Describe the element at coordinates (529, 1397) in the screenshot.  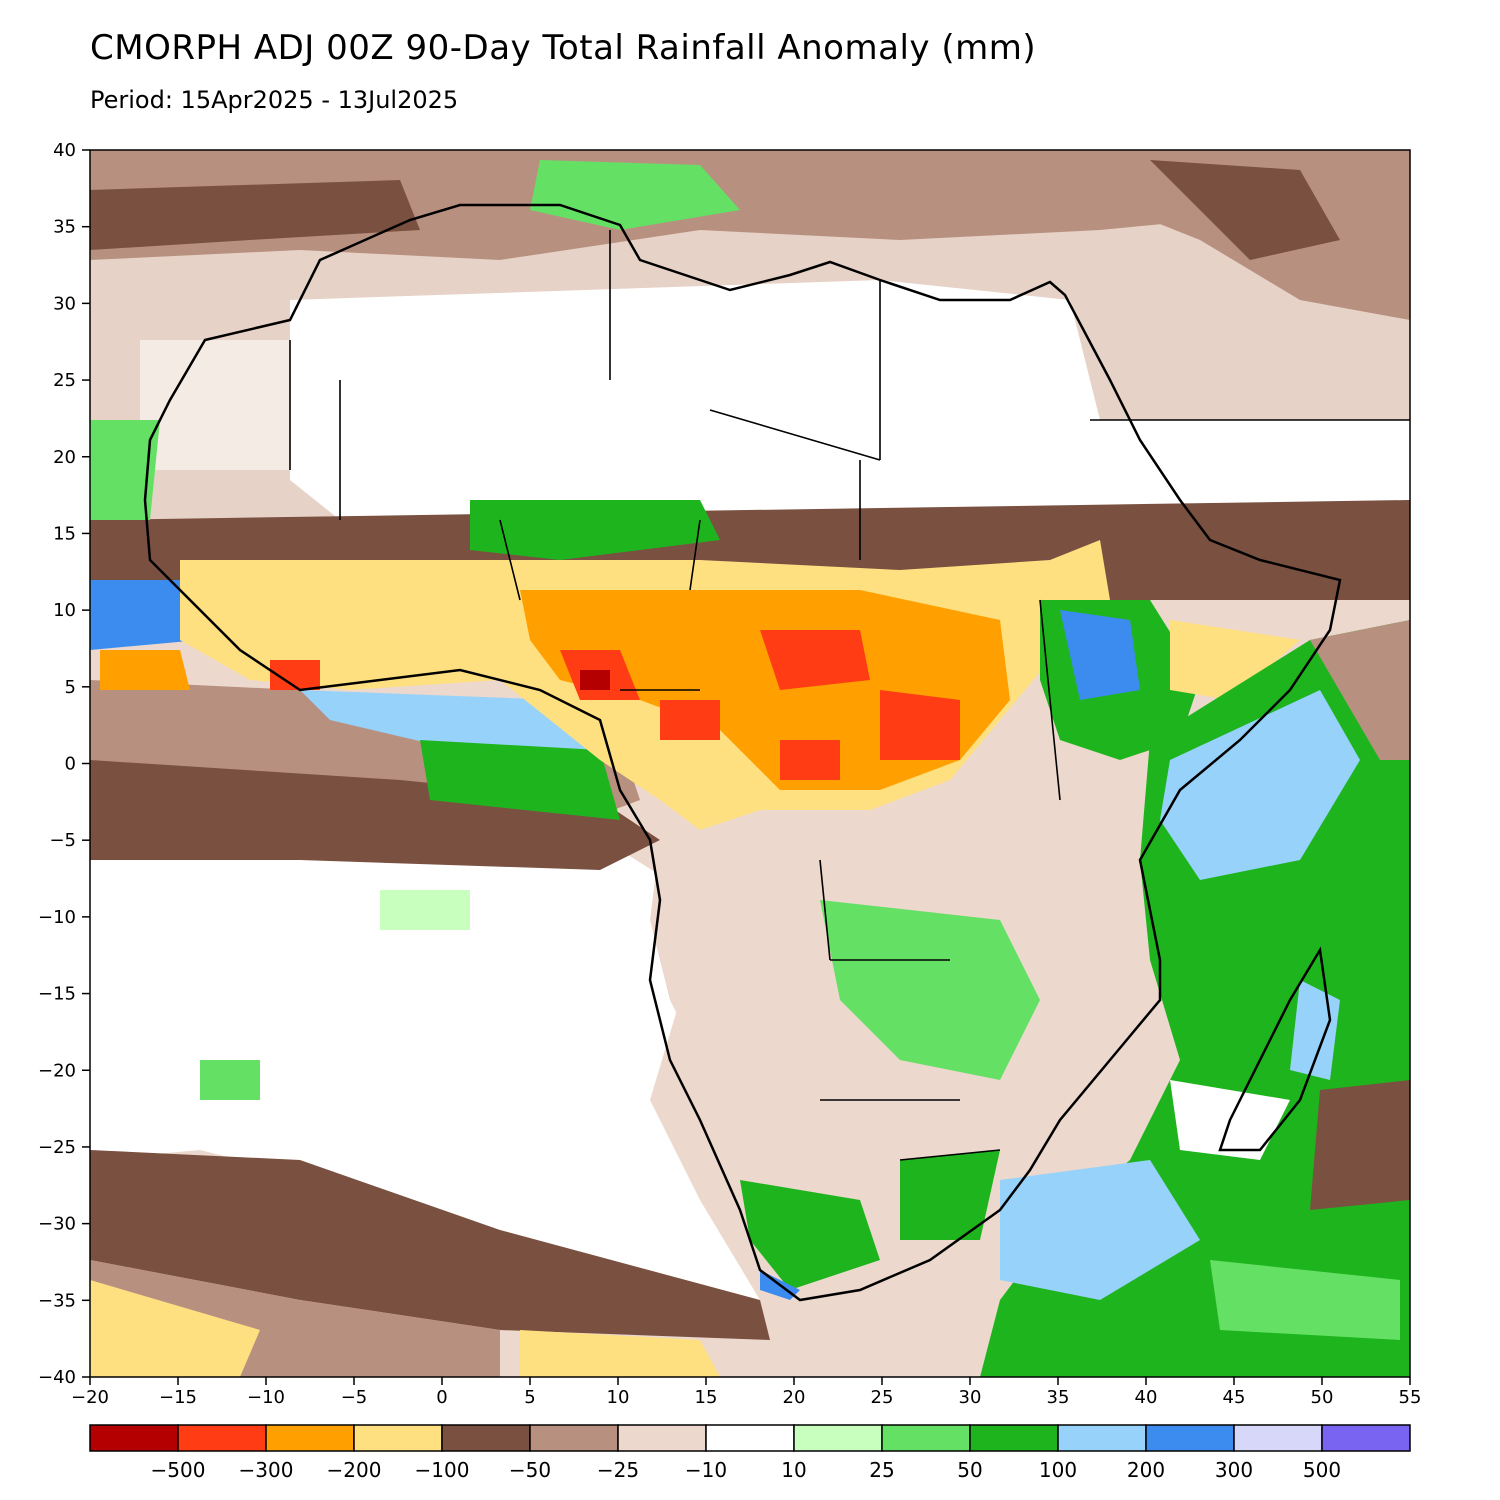
I see `x-tick-label: 5` at that location.